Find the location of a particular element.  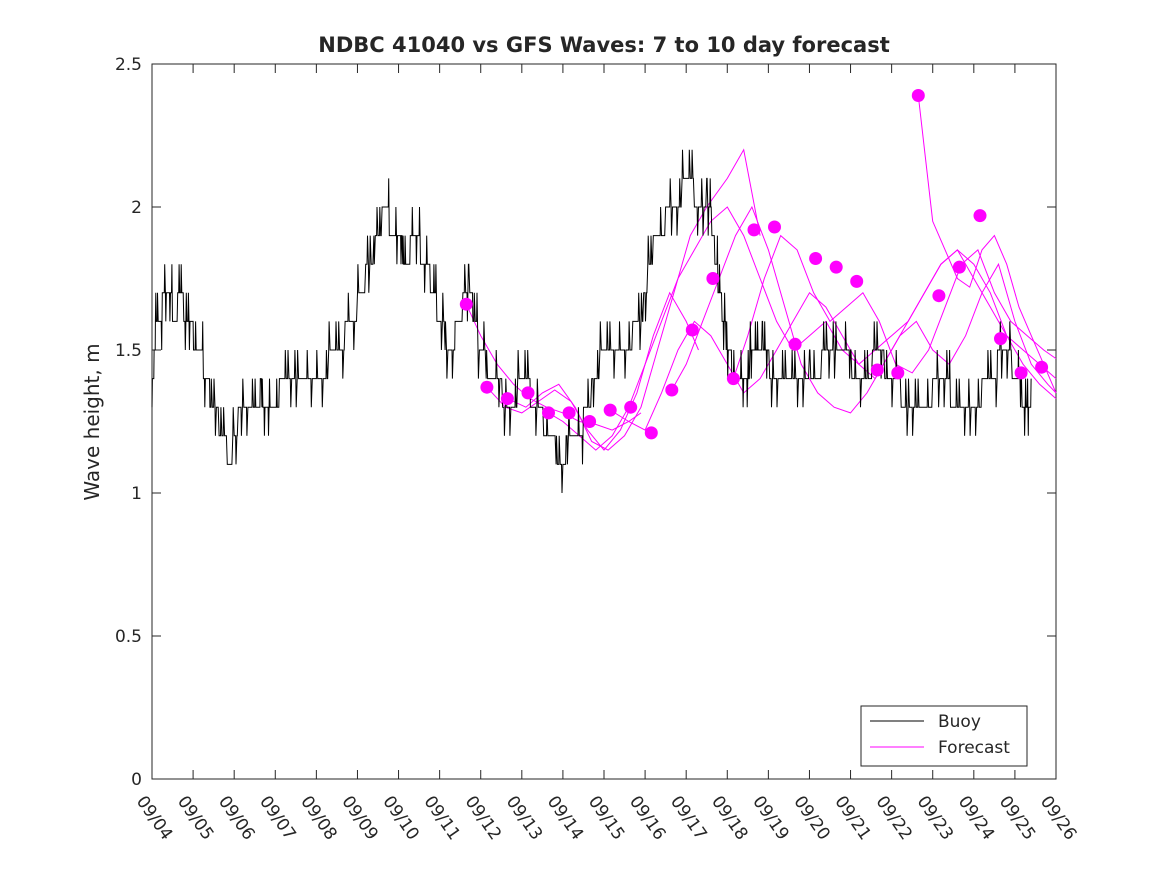

legend-buoy-label: Buoy is located at coordinates (959, 722).